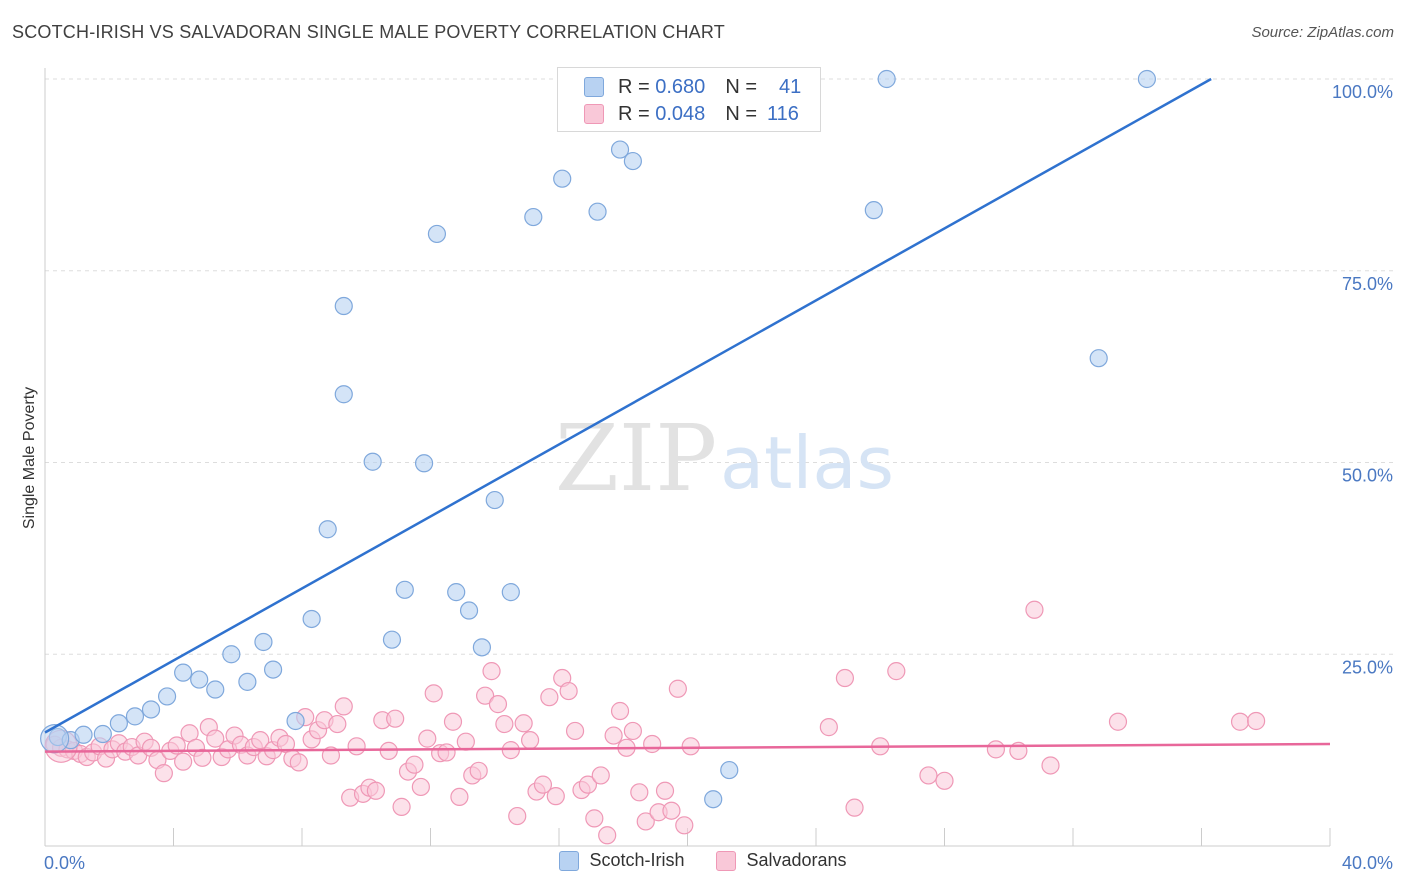 This screenshot has width=1406, height=892. I want to click on legend-swatch-pink, so click(594, 114).